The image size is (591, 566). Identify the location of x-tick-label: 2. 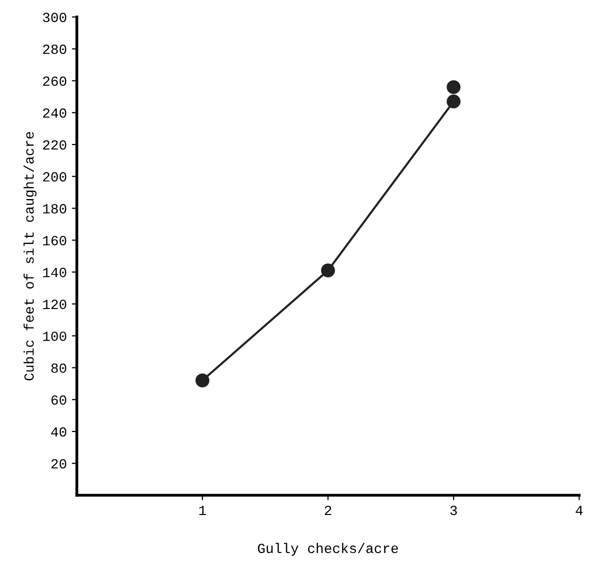
(328, 511).